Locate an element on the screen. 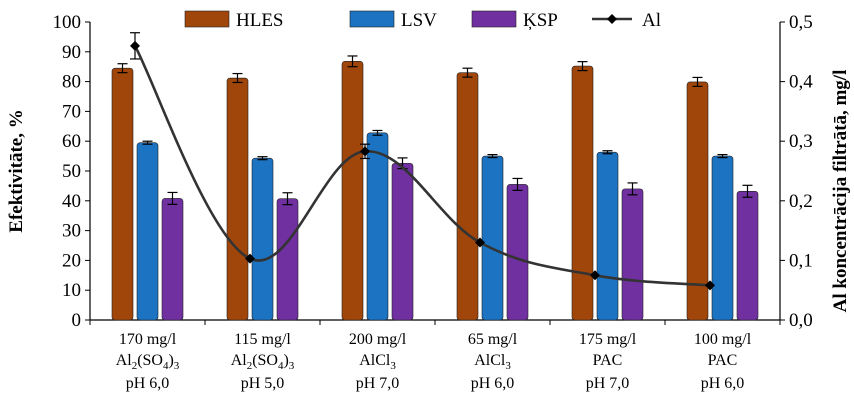  left-tick-label: 70 is located at coordinates (71, 111).